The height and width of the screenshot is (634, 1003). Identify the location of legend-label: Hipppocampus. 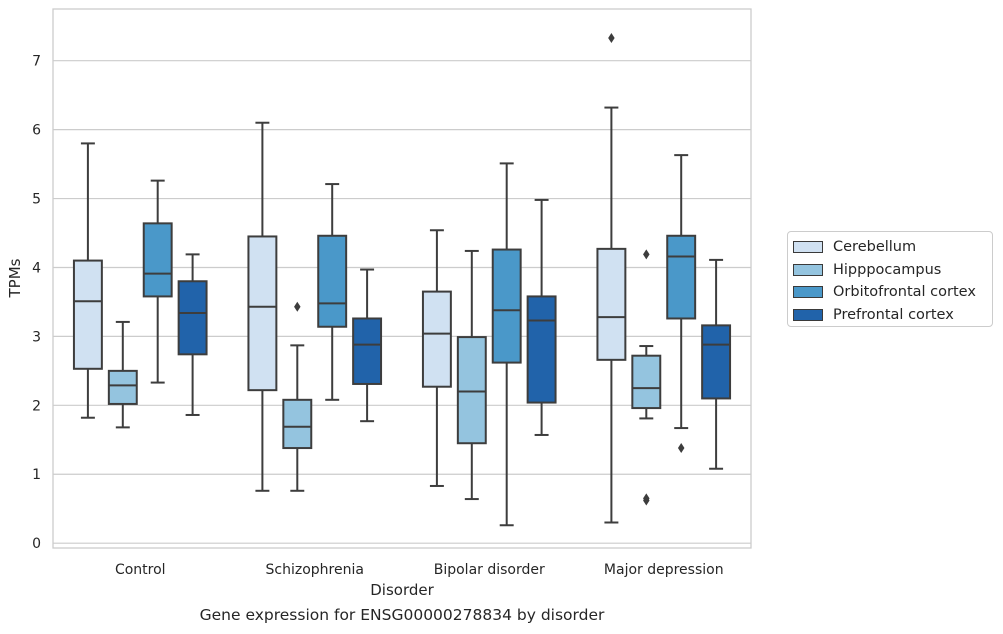
(887, 269).